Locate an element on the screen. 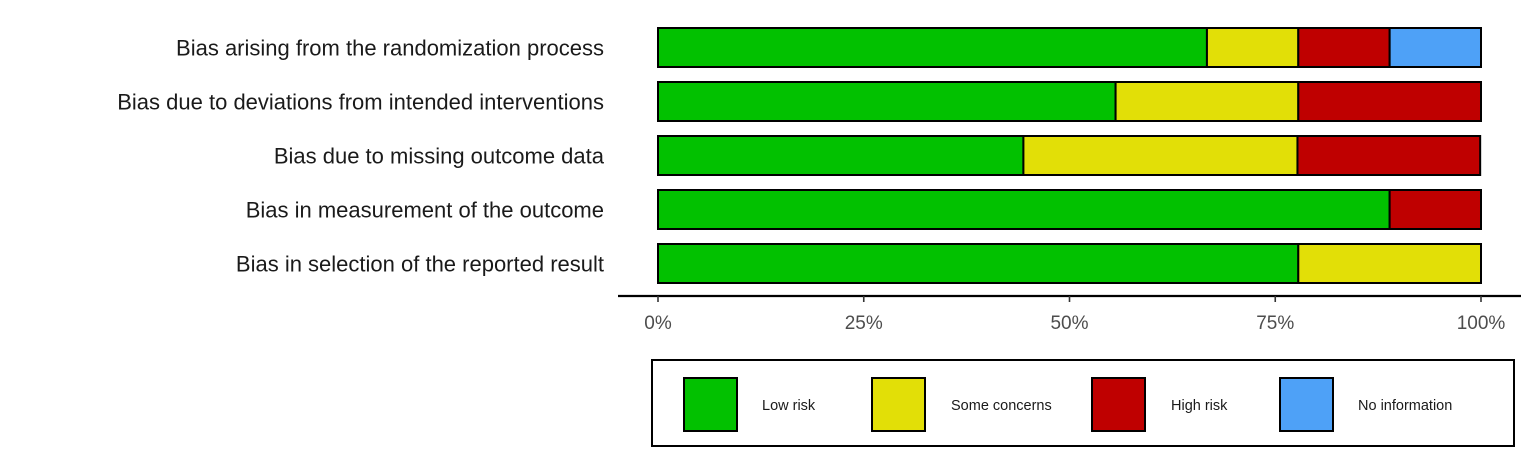 This screenshot has height=462, width=1536. x-tick-label: 75% is located at coordinates (1275, 323).